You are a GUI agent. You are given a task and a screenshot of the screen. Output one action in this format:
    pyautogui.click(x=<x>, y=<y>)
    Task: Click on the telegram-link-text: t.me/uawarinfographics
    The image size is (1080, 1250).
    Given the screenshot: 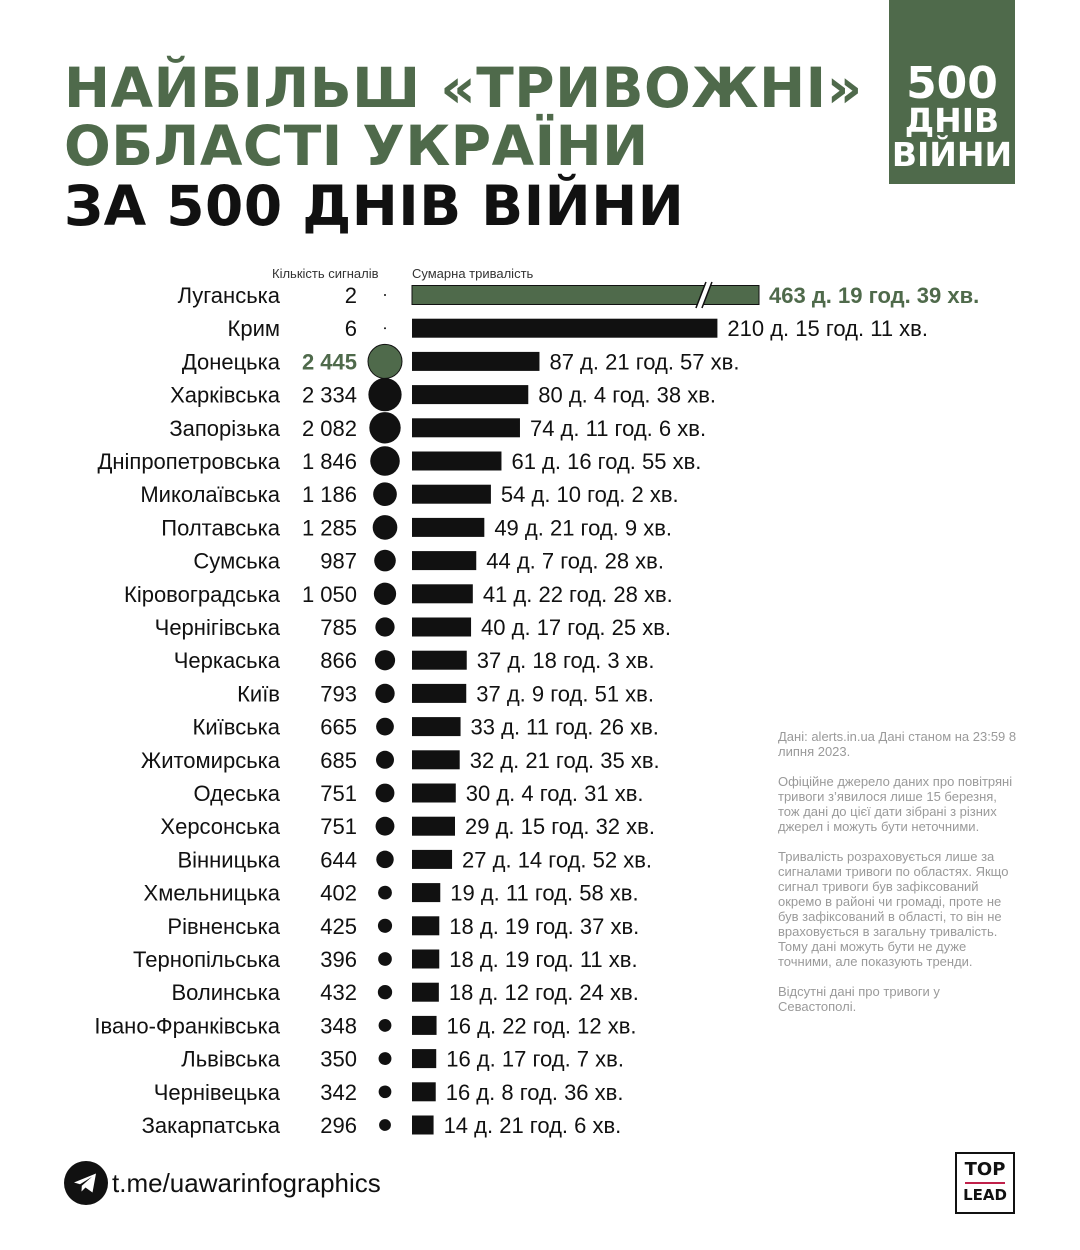 What is the action you would take?
    pyautogui.click(x=246, y=1182)
    